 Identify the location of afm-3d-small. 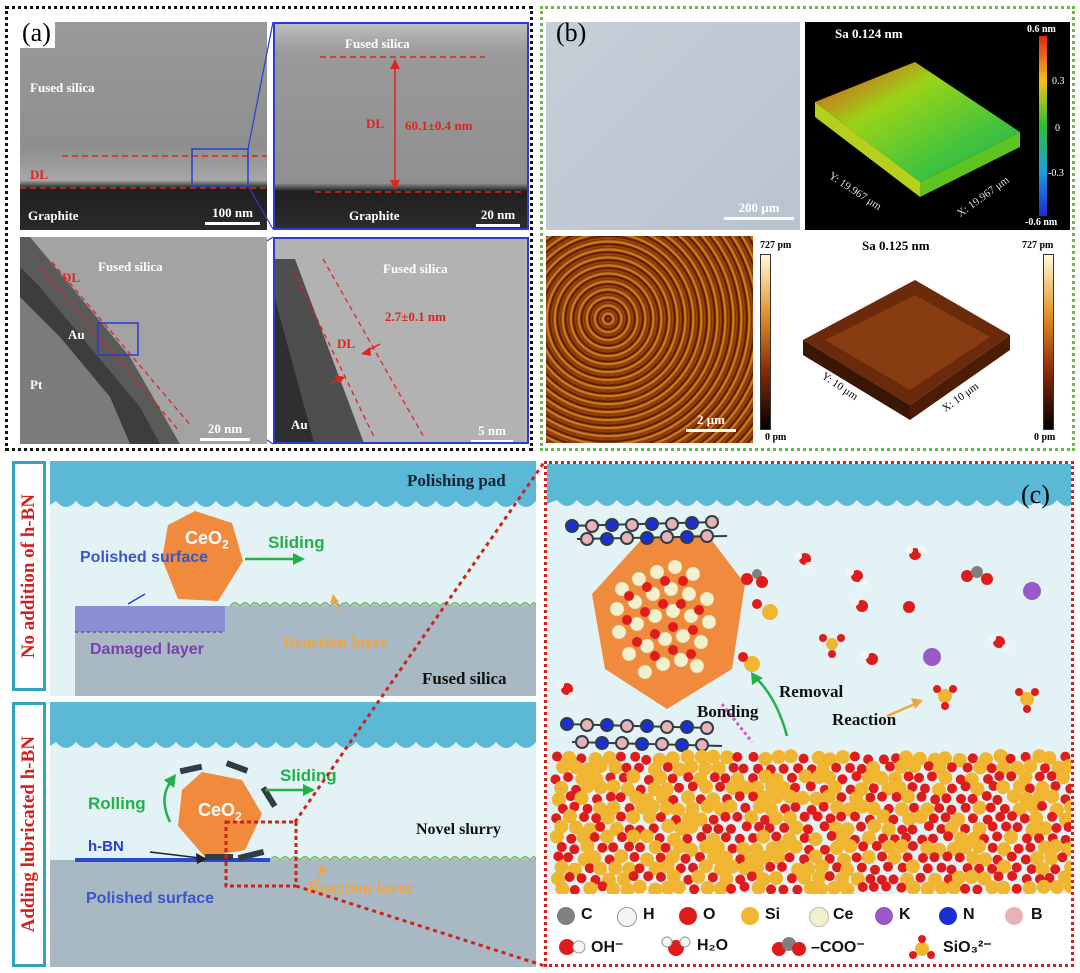
(906, 350).